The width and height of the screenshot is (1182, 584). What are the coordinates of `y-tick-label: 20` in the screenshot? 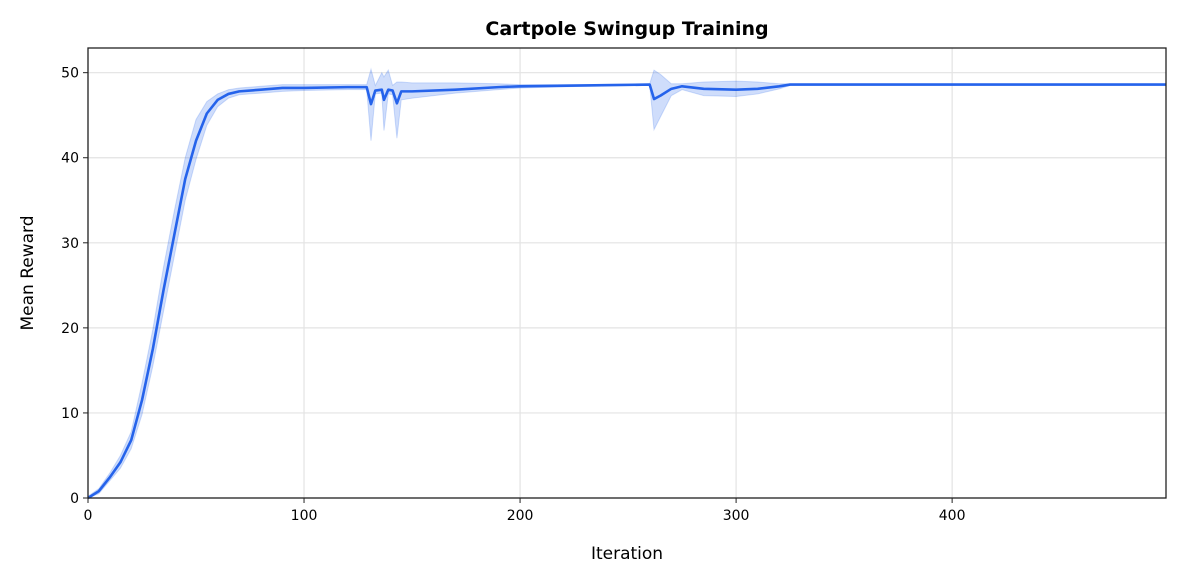 It's located at (70, 329).